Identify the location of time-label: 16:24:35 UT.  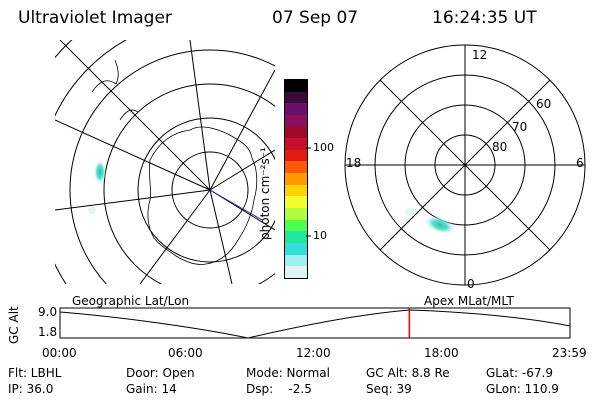
(484, 18).